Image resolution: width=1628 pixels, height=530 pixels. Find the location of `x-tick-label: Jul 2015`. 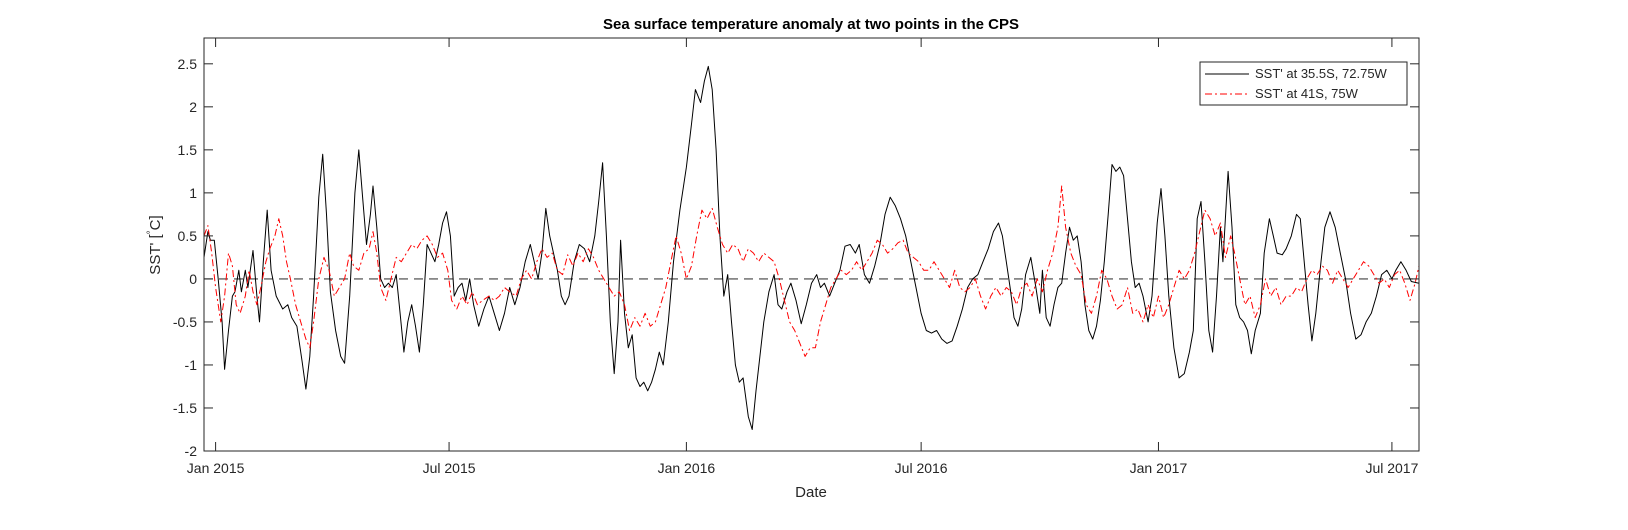

x-tick-label: Jul 2015 is located at coordinates (449, 468).